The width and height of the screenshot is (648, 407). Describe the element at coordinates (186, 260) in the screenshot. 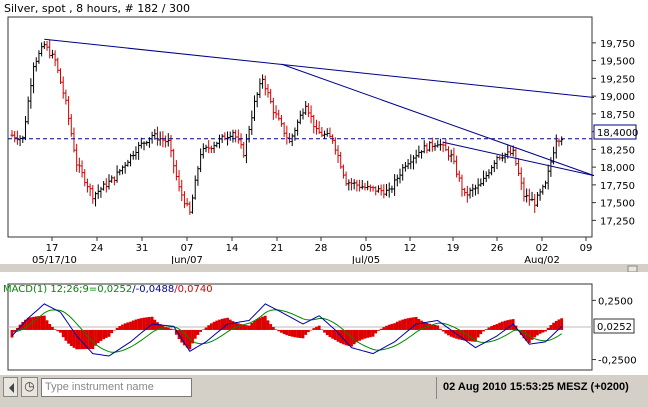

I see `month-label: Jun/07` at that location.